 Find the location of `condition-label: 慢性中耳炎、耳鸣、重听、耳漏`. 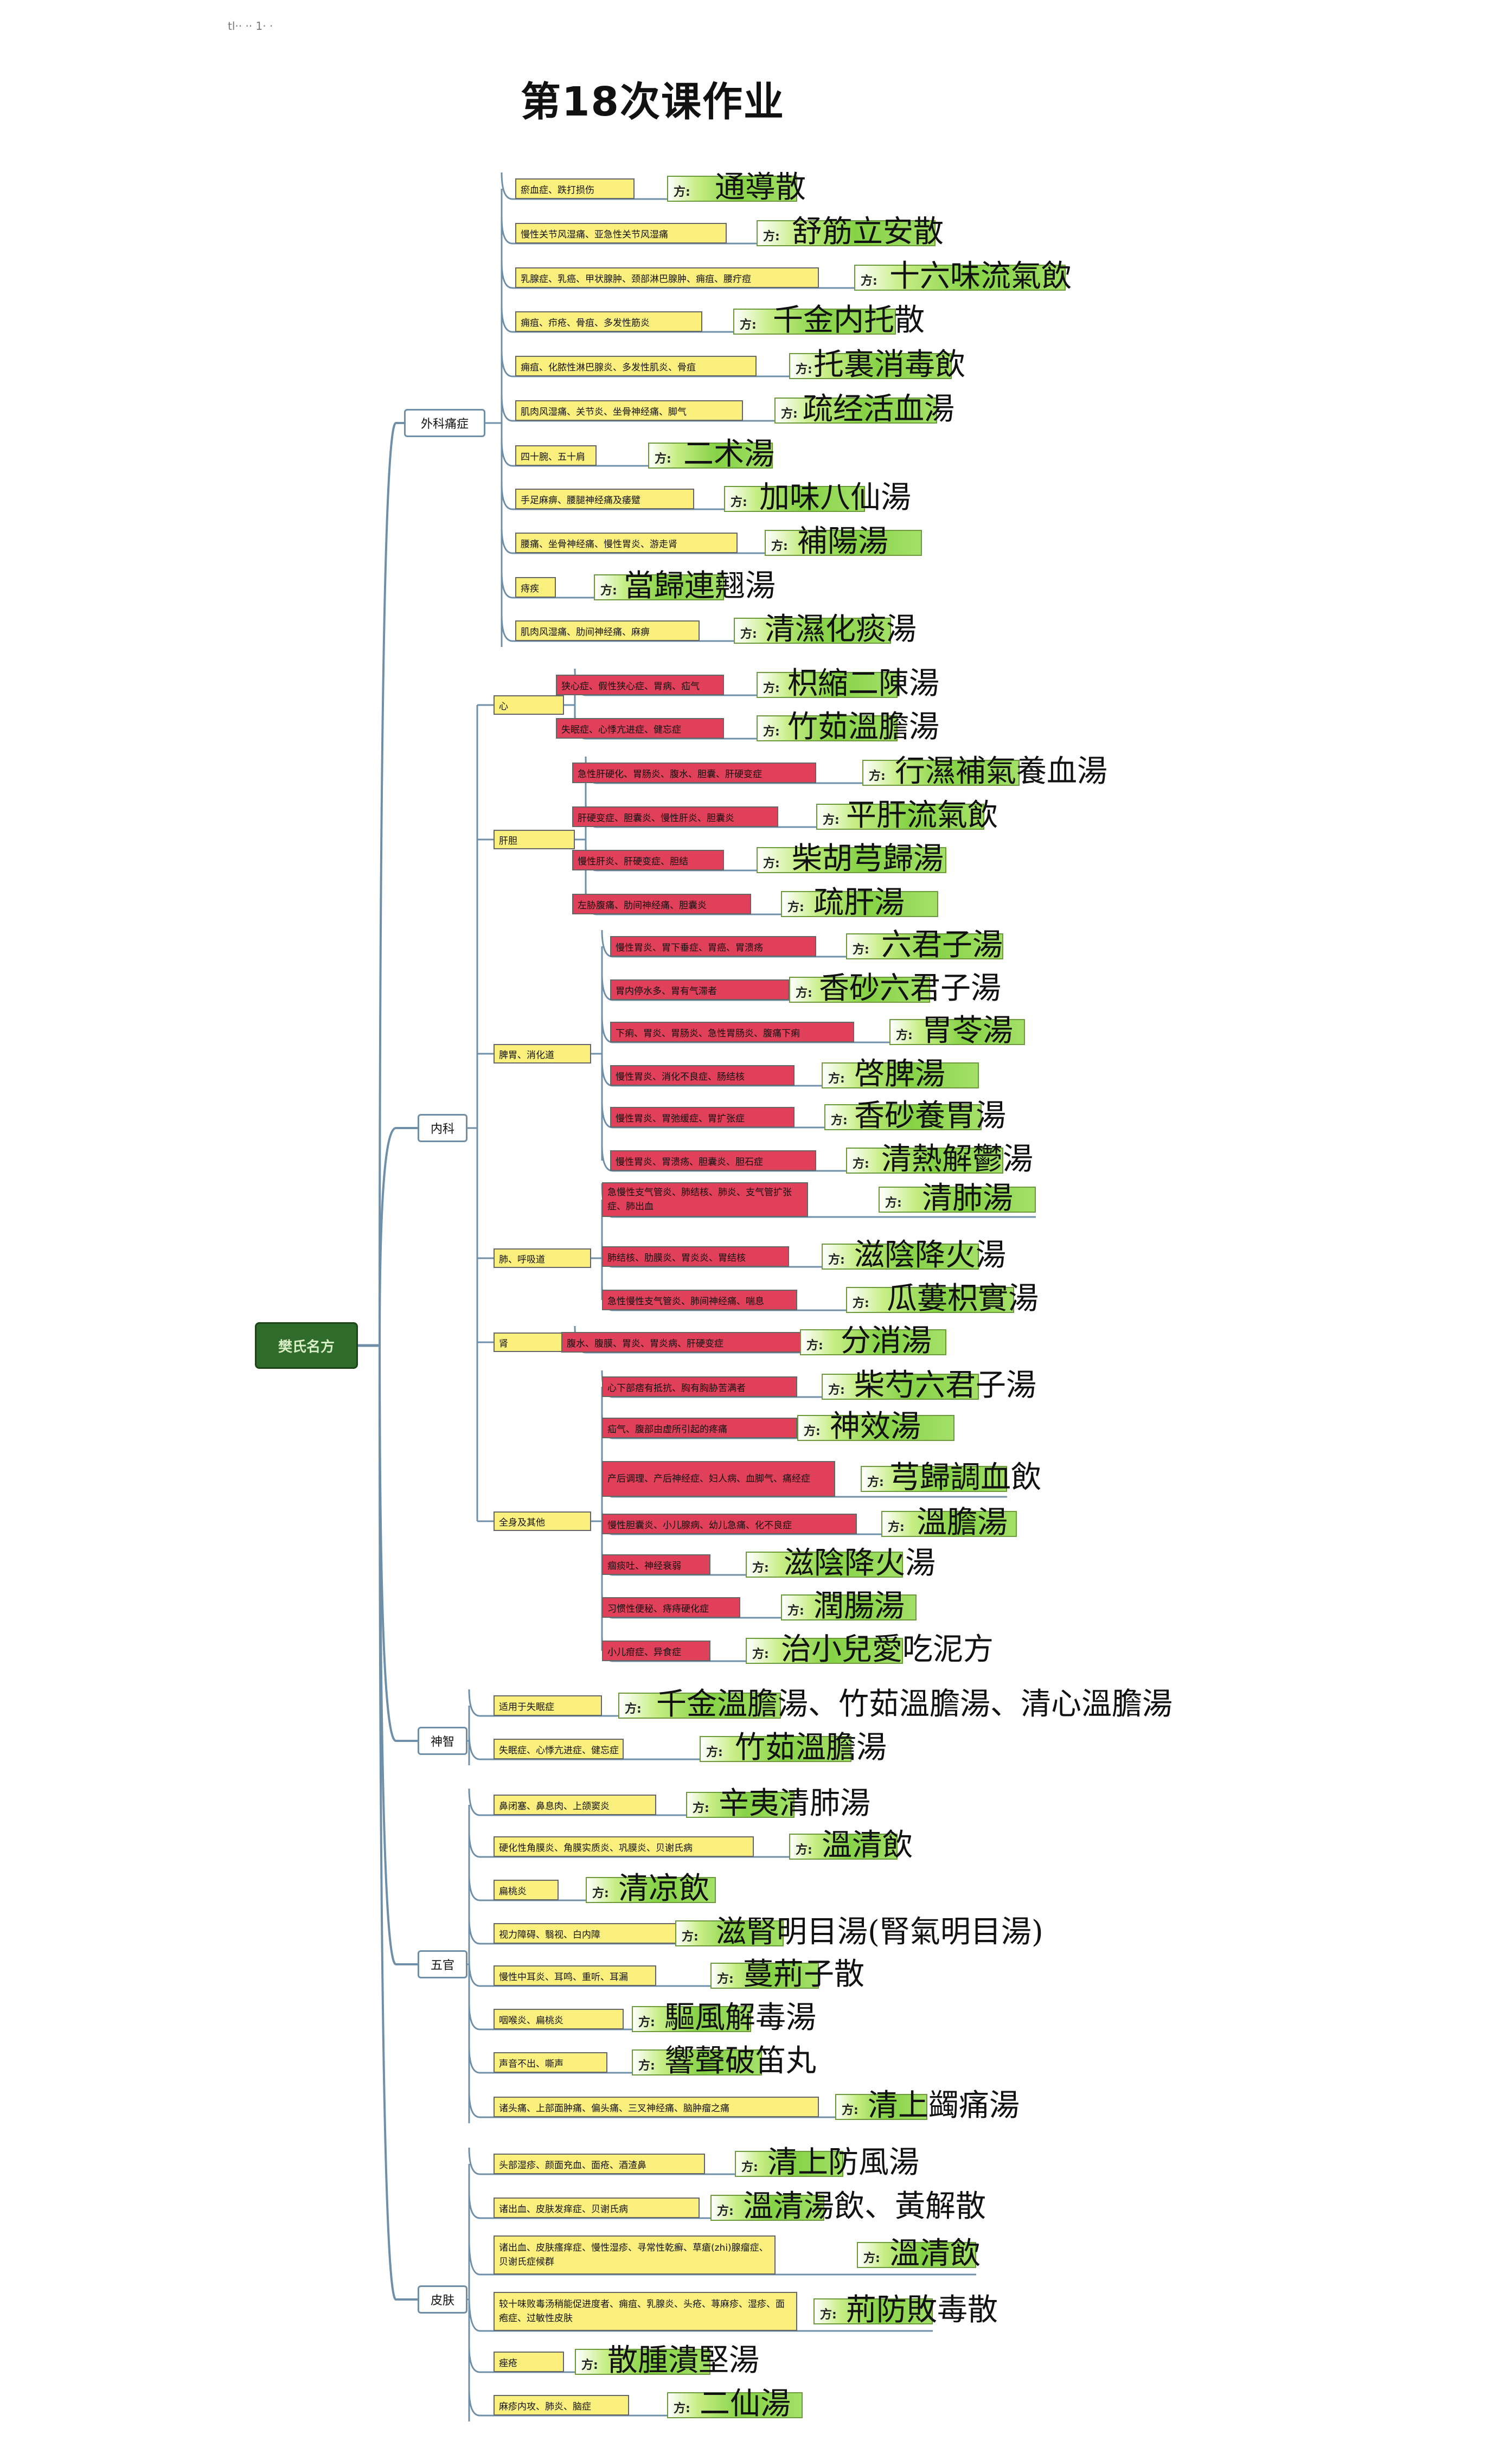

condition-label: 慢性中耳炎、耳鸣、重听、耳漏 is located at coordinates (575, 1976).